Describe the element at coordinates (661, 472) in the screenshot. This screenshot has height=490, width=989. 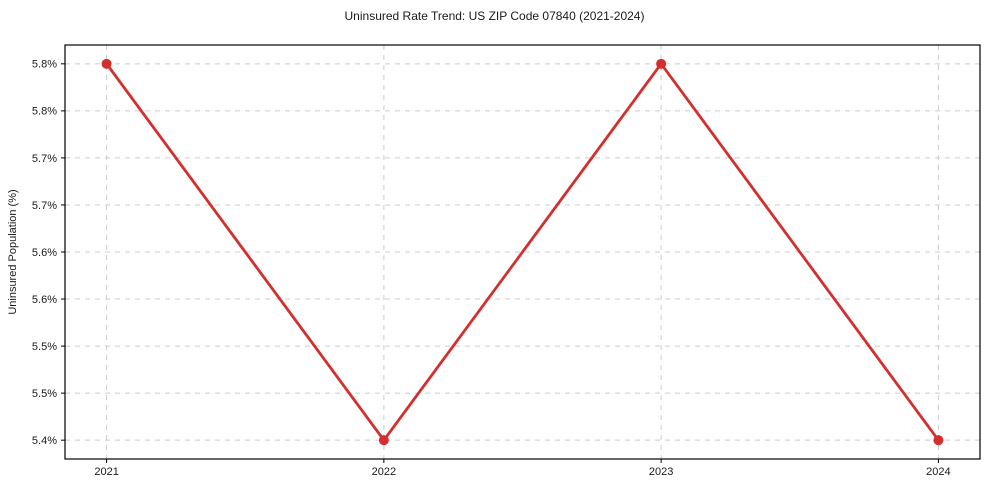
I see `x-tick-label: 2023` at that location.